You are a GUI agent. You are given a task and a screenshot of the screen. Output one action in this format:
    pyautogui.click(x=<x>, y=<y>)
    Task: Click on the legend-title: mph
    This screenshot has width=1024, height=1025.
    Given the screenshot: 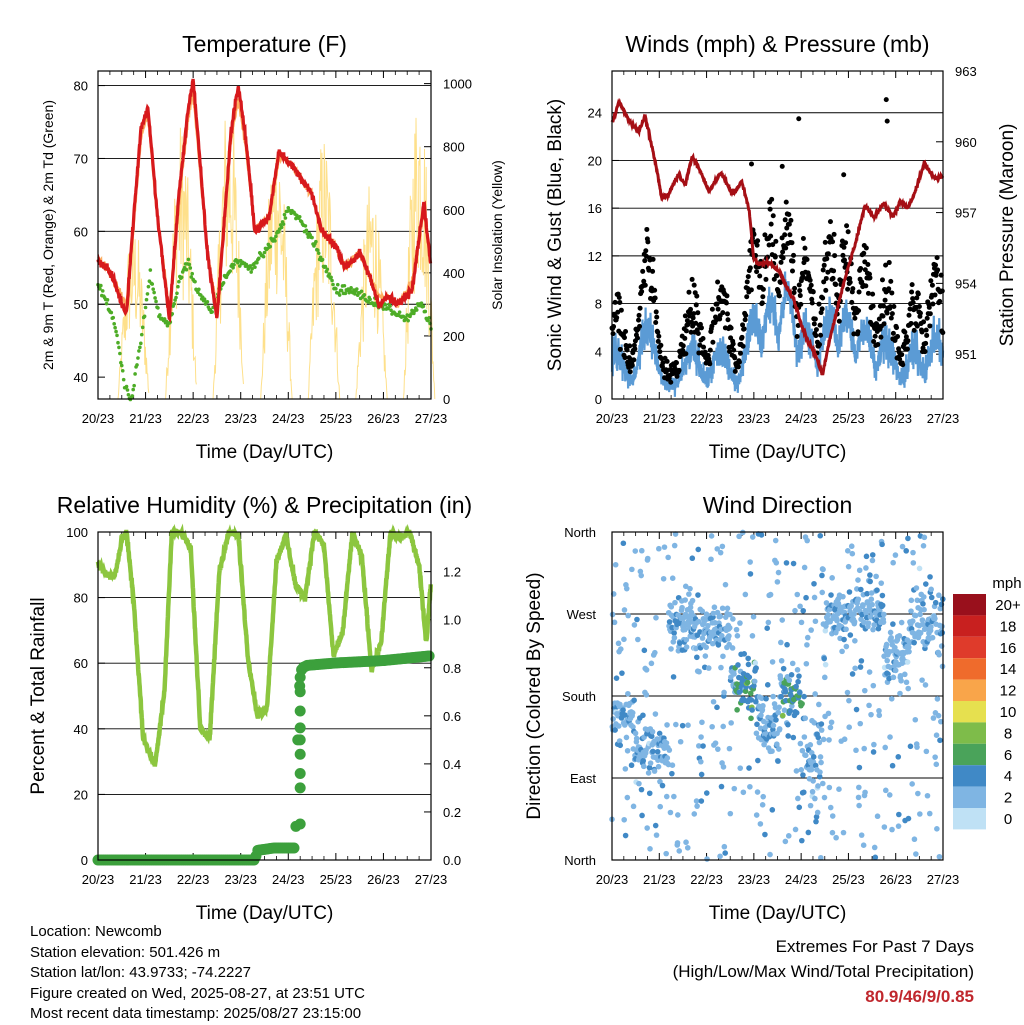 What is the action you would take?
    pyautogui.click(x=1006, y=583)
    